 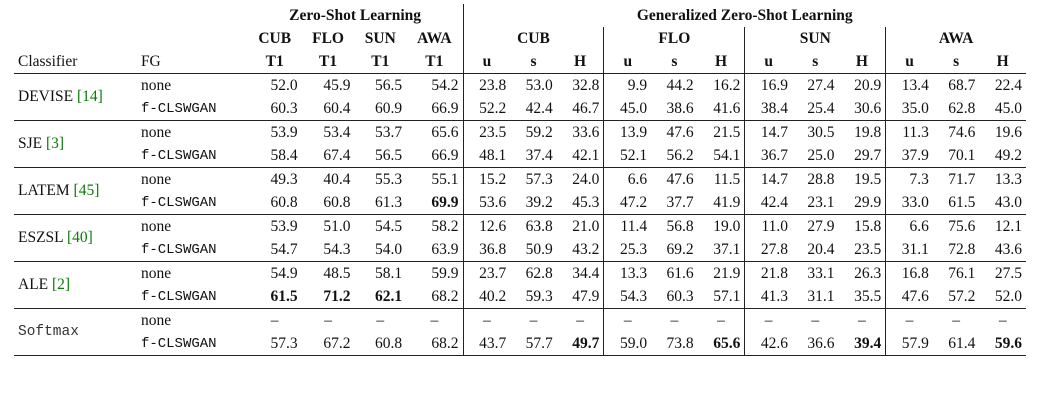 I want to click on table-cell: 68.7, so click(x=962, y=85).